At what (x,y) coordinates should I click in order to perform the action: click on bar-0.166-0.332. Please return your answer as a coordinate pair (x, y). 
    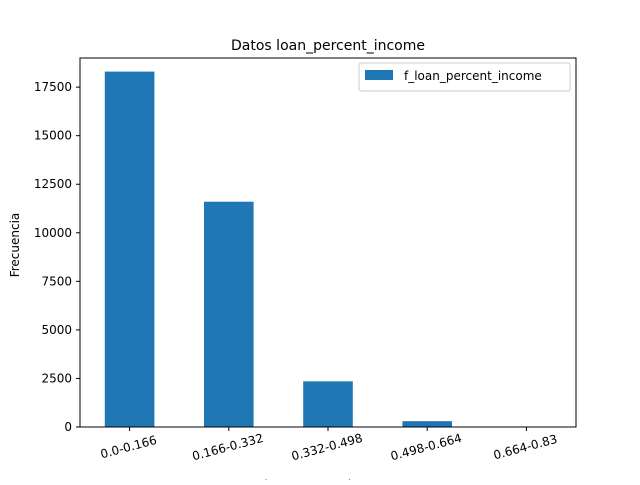
    Looking at the image, I should click on (229, 314).